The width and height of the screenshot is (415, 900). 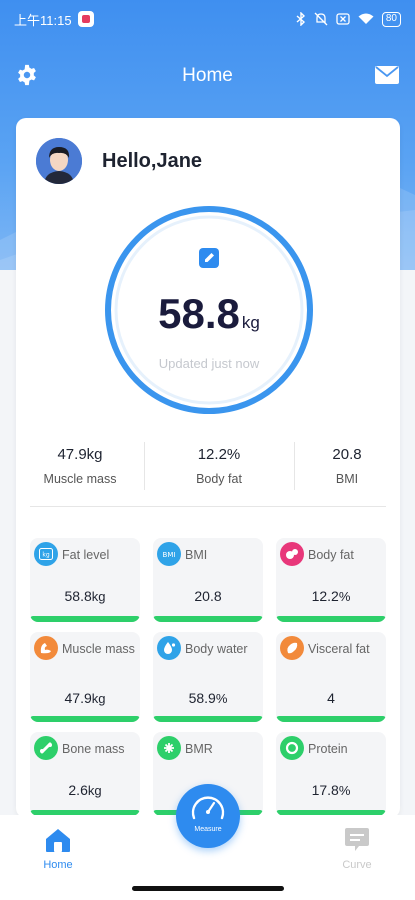 I want to click on tile-muscle-mass: Muscle mass 47.9kg, so click(x=85, y=677).